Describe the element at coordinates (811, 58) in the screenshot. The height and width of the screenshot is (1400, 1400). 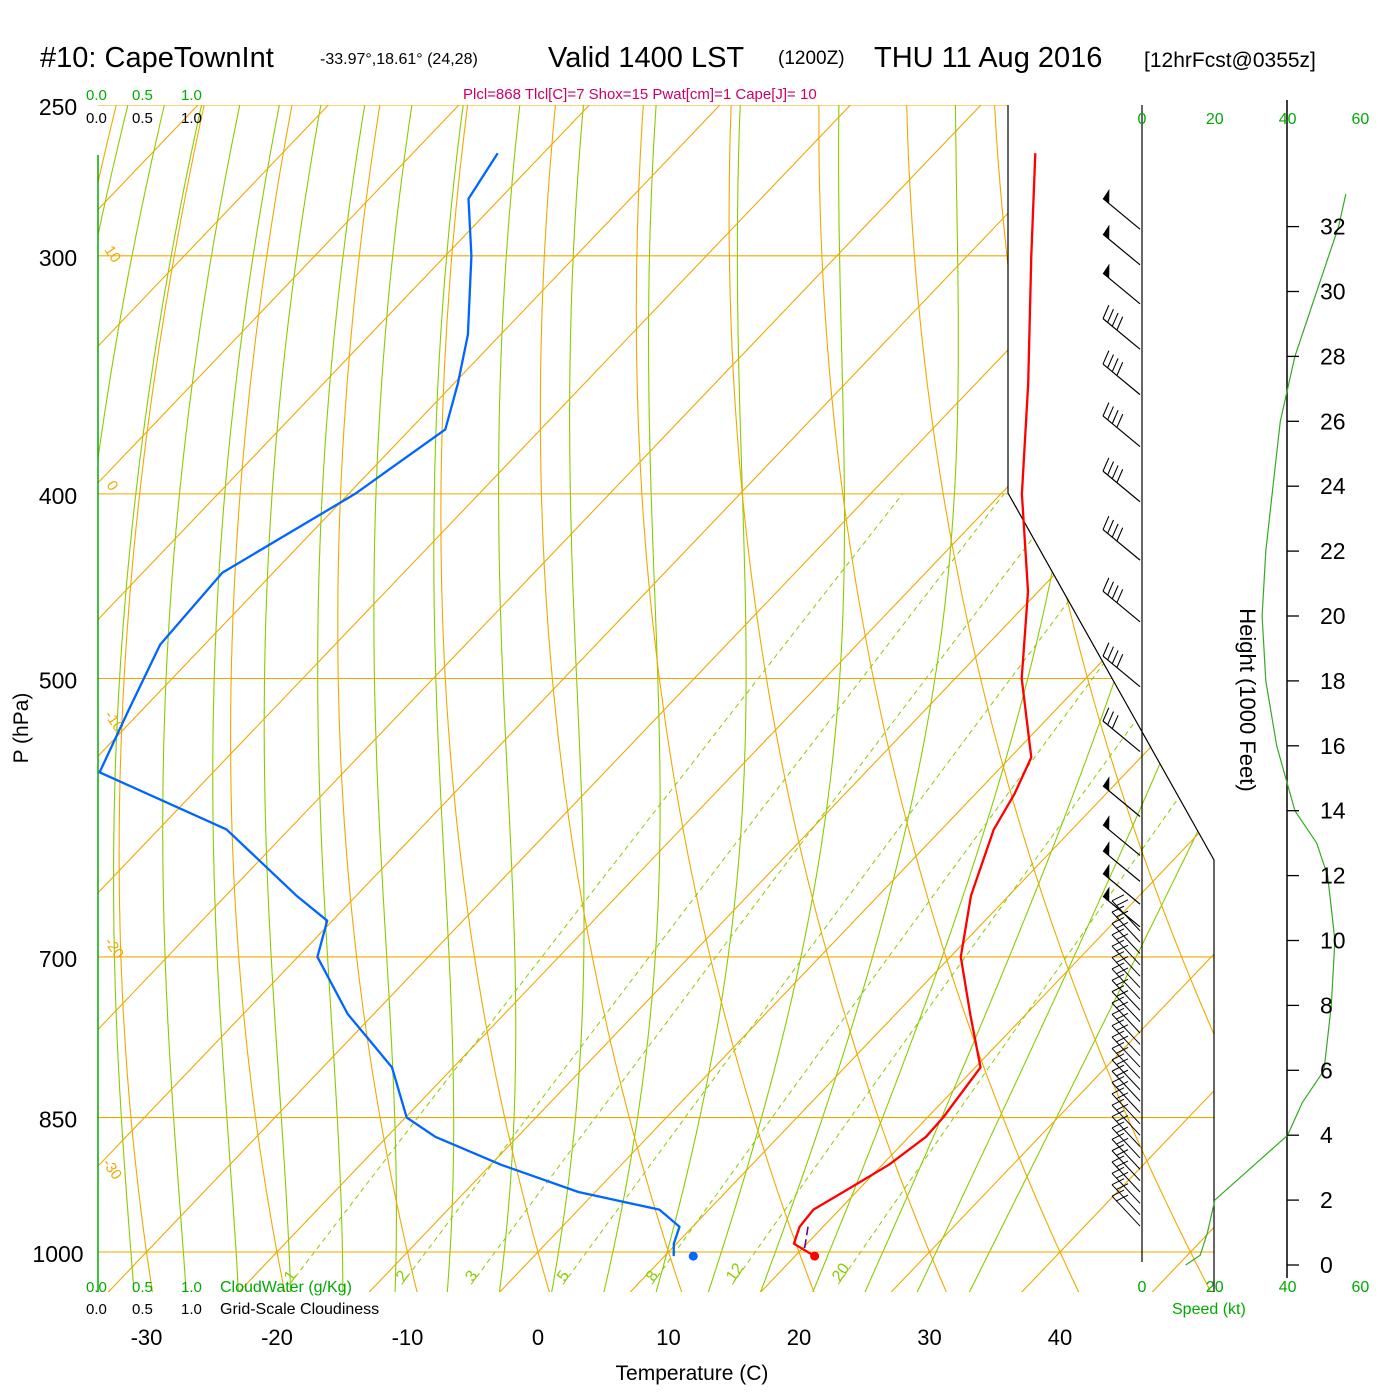
I see `zulu-time: (1200Z)` at that location.